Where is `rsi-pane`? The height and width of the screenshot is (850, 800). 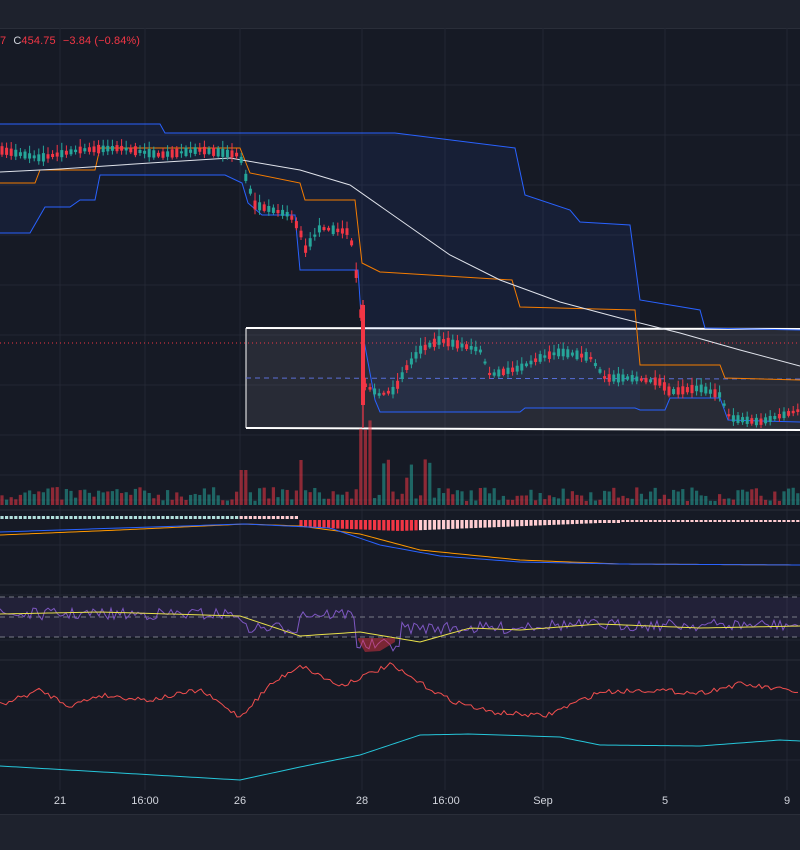 rsi-pane is located at coordinates (400, 624).